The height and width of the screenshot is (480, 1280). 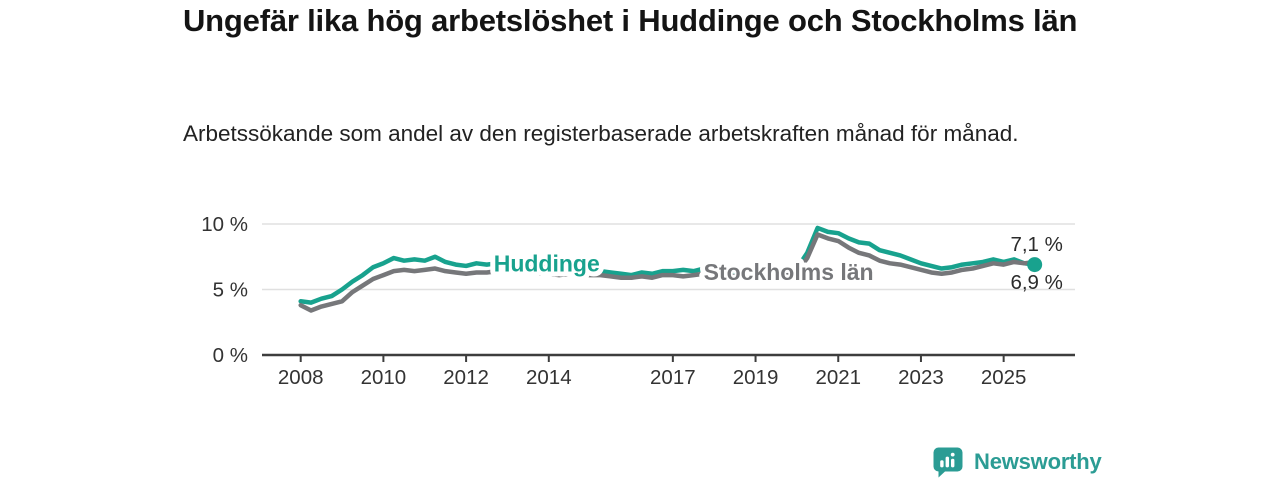 What do you see at coordinates (1036, 282) in the screenshot?
I see `end-value-label: 6,9 %` at bounding box center [1036, 282].